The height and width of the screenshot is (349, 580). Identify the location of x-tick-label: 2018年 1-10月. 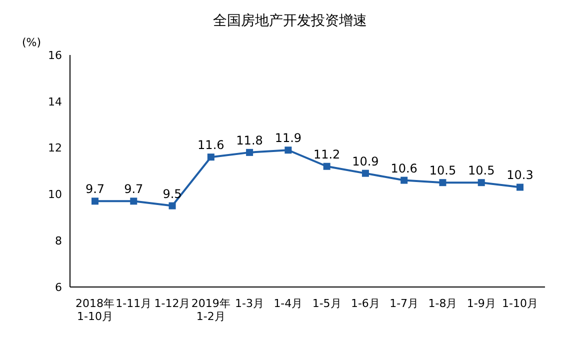
(95, 310).